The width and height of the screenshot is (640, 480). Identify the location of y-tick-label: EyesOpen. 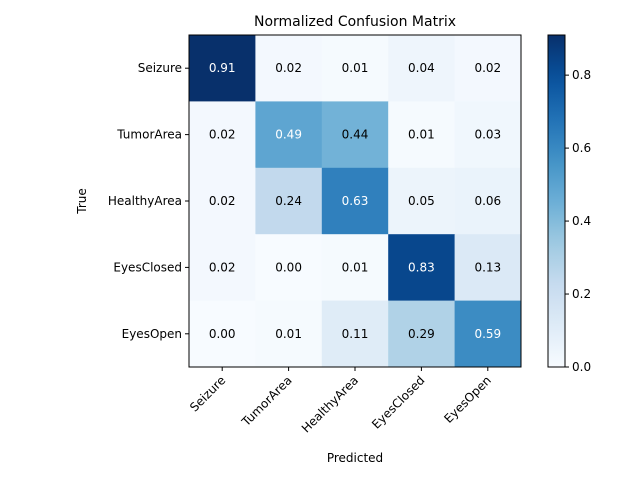
(152, 334).